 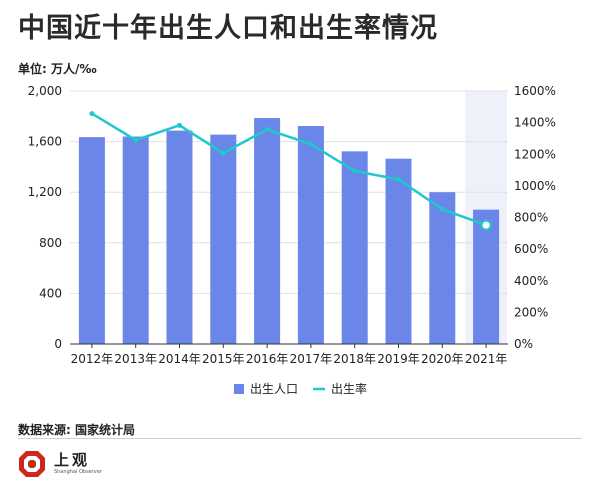 What do you see at coordinates (58, 344) in the screenshot?
I see `y-left-tick-label: 0` at bounding box center [58, 344].